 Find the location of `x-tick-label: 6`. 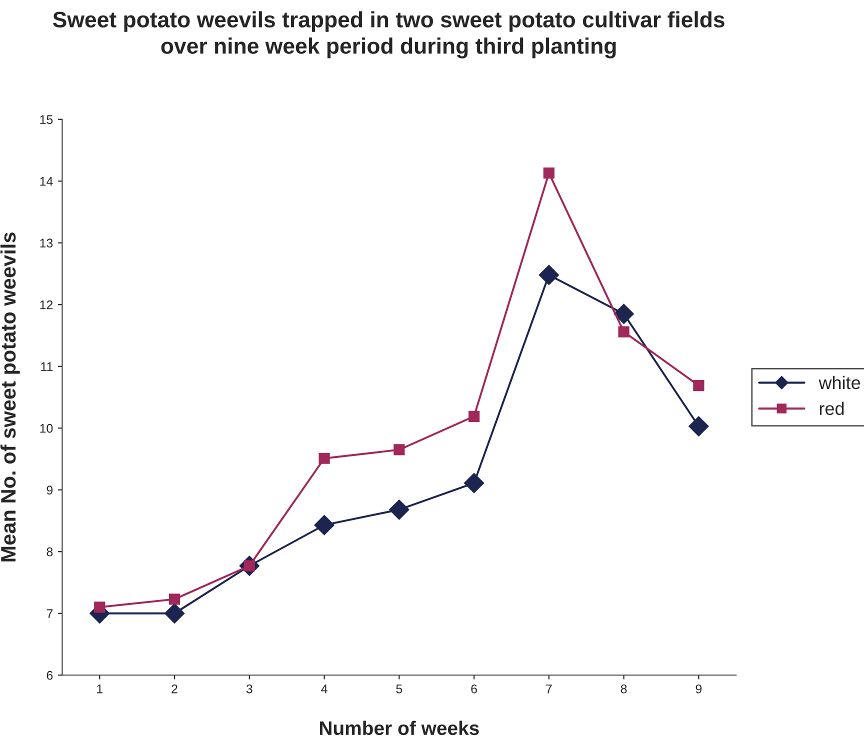

x-tick-label: 6 is located at coordinates (474, 689).